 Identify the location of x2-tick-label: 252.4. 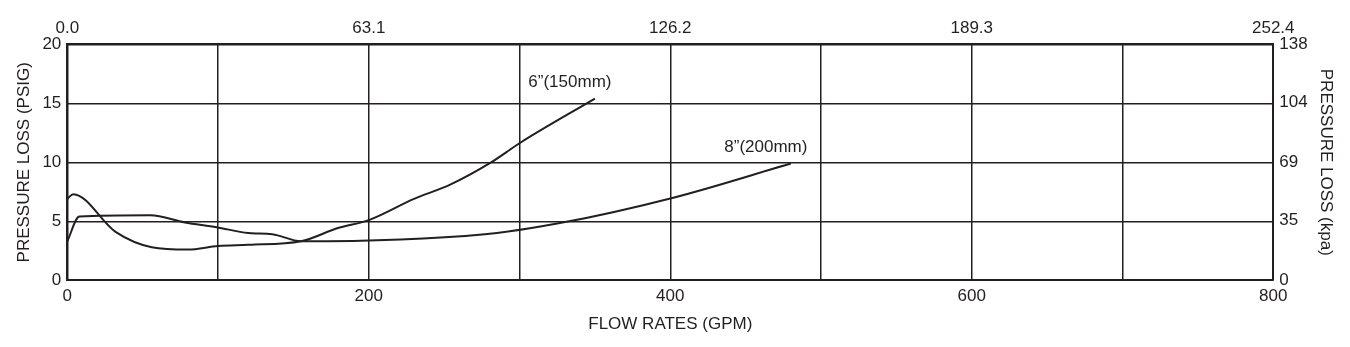
(1273, 27).